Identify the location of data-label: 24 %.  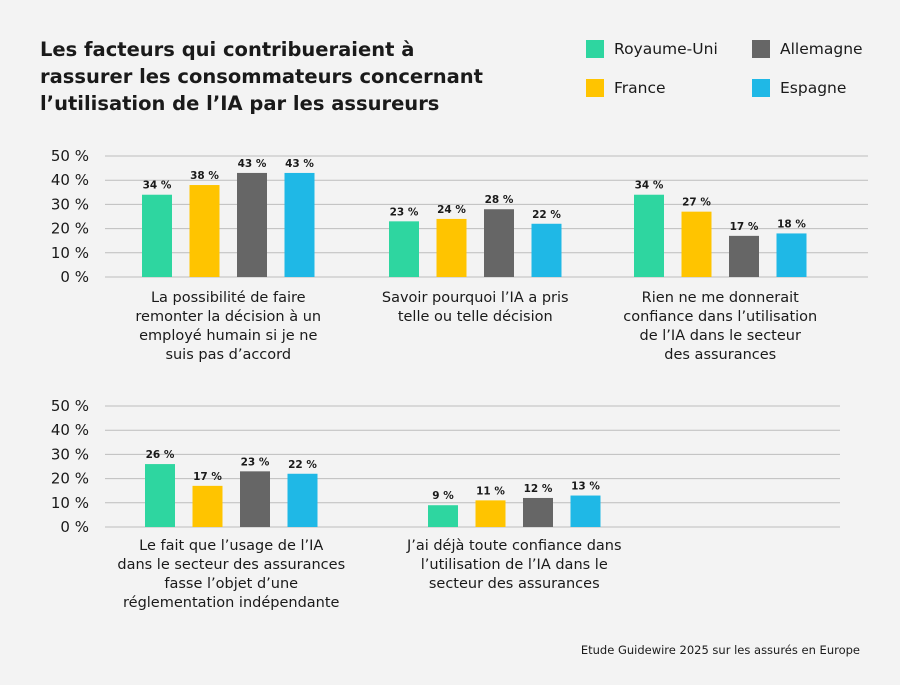
(451, 210).